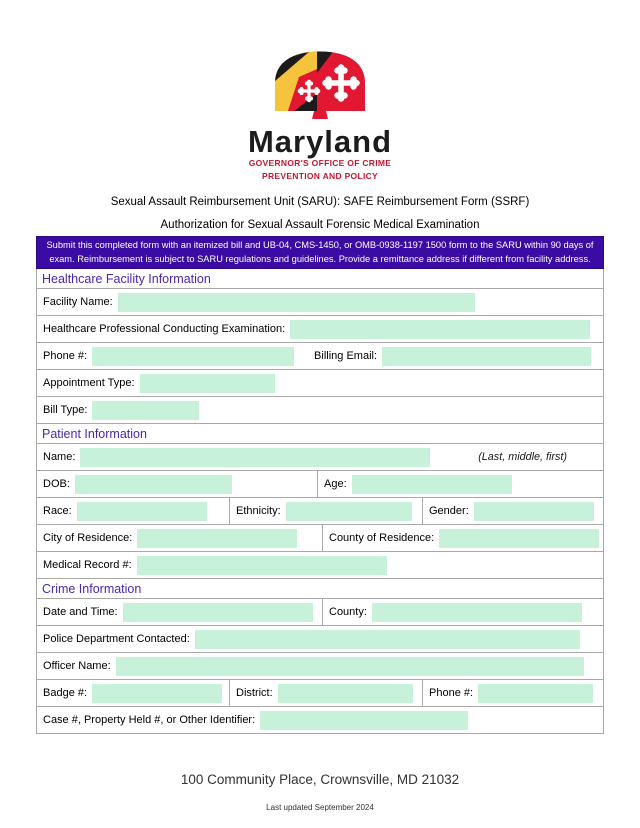 The height and width of the screenshot is (828, 640). Describe the element at coordinates (476, 612) in the screenshot. I see `county-input` at that location.